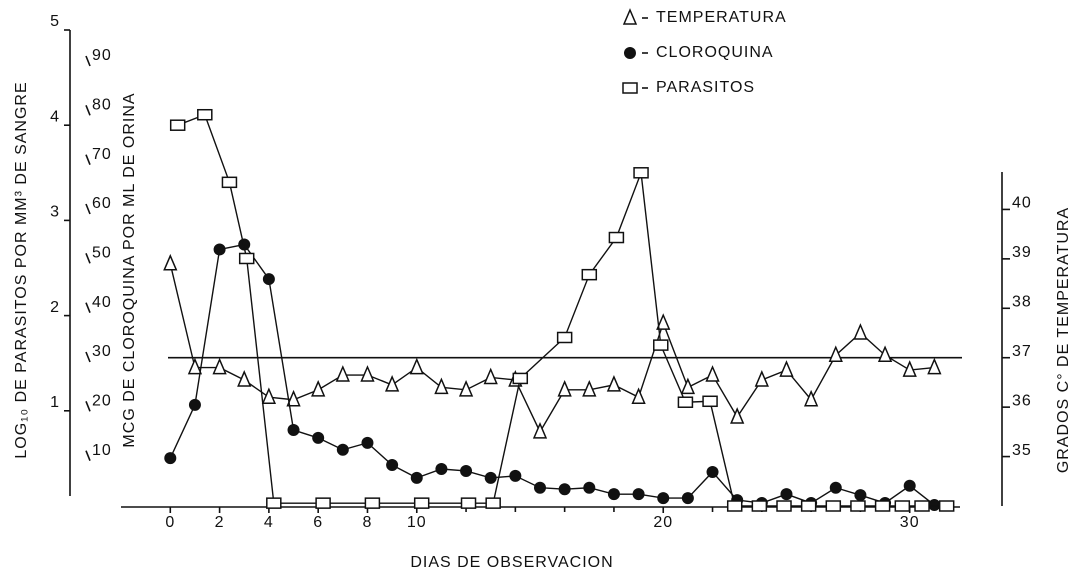 This screenshot has height=576, width=1083. What do you see at coordinates (1022, 450) in the screenshot?
I see `y3-tick-label: 35` at bounding box center [1022, 450].